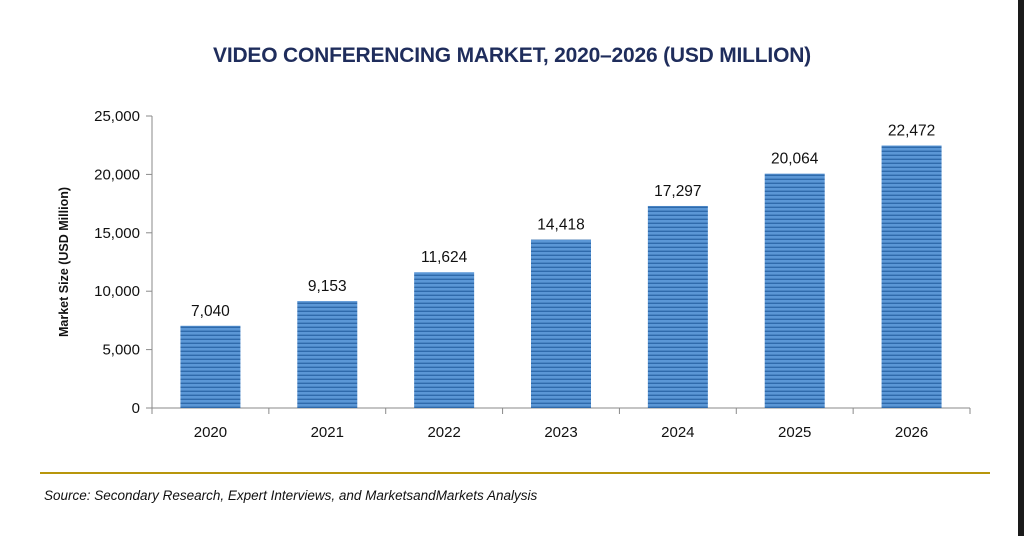 The width and height of the screenshot is (1024, 536). I want to click on data-label-2025: 20,064, so click(795, 159).